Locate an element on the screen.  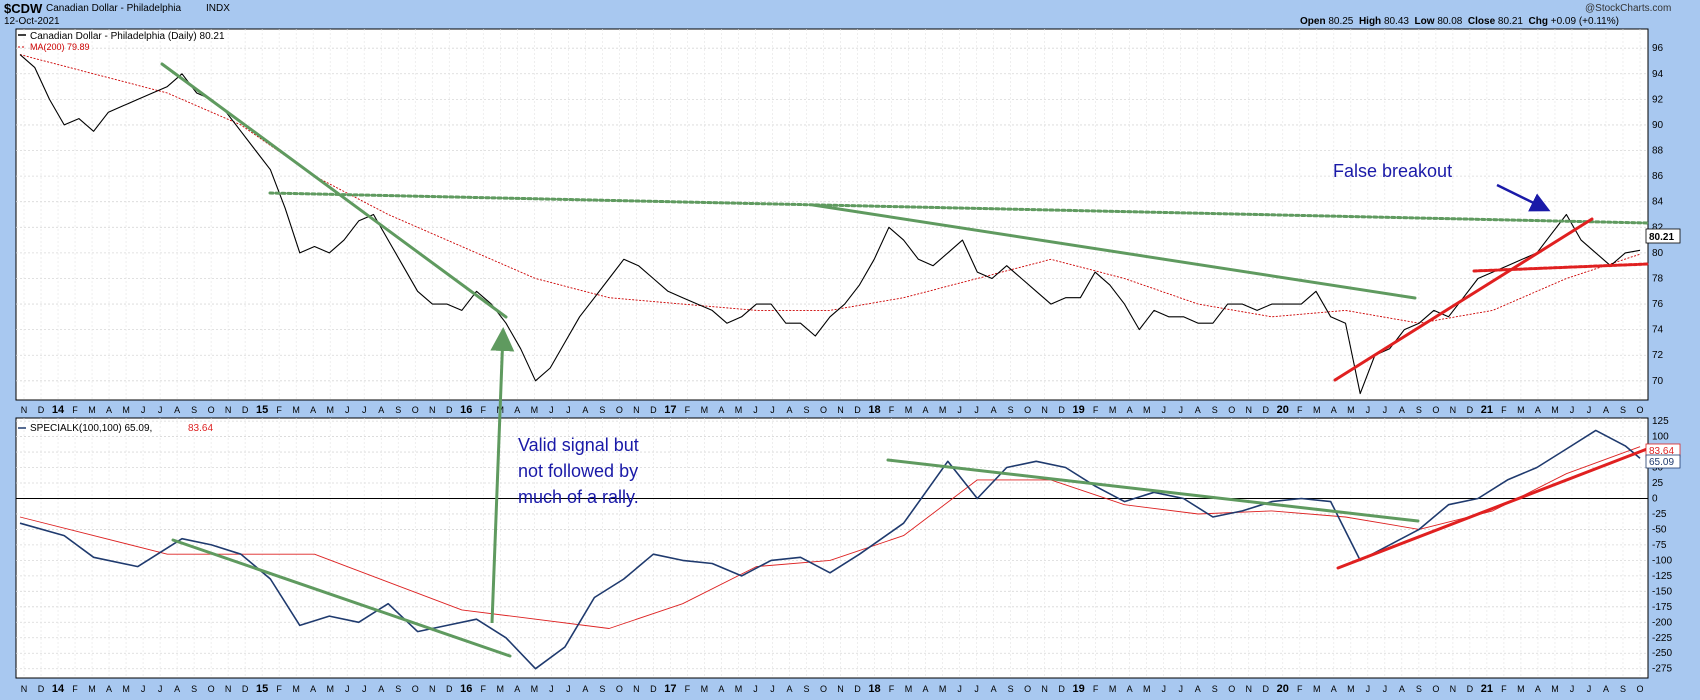
price-last-badge-text: 80.21 is located at coordinates (1661, 237).